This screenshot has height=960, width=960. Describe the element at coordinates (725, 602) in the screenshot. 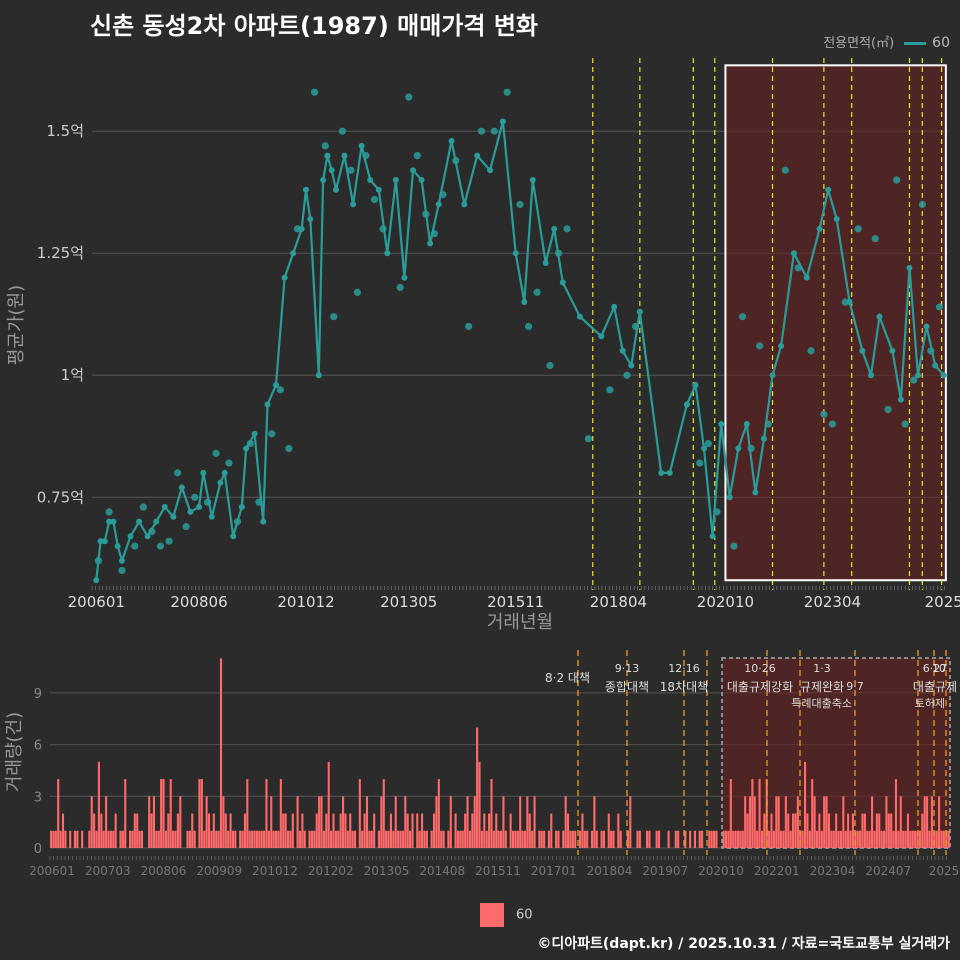

I see `x-tick-label: 202010` at that location.